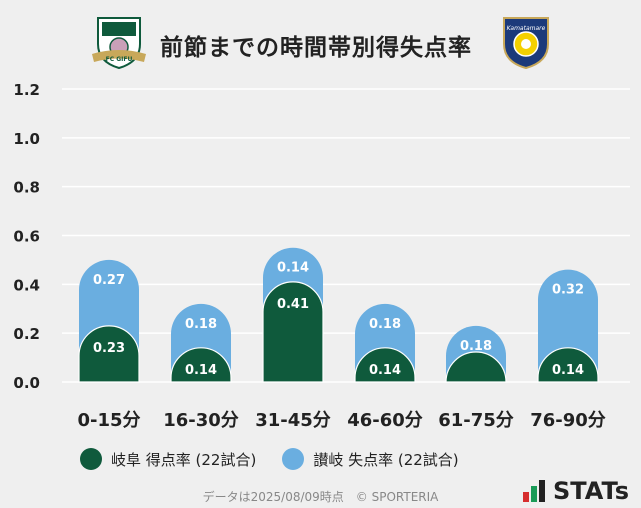 This screenshot has width=641, height=508. What do you see at coordinates (320, 497) in the screenshot?
I see `source-note: データは2025/08/09時点 © SPORTERIA` at bounding box center [320, 497].